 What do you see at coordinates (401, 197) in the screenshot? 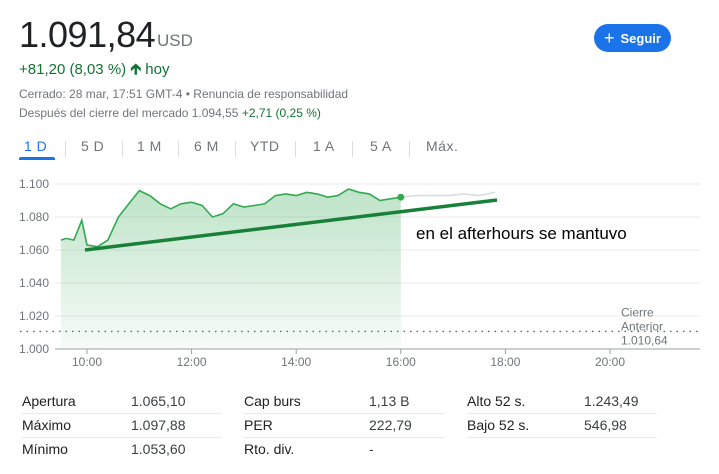
I see `current-point` at bounding box center [401, 197].